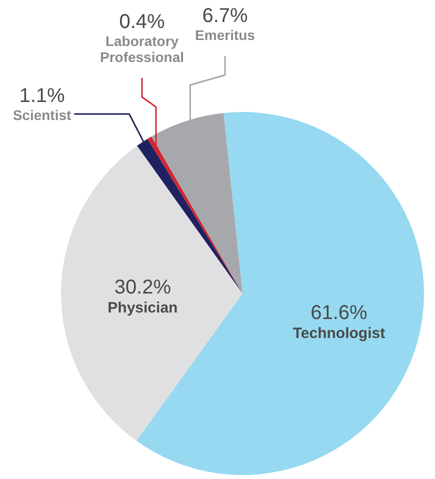 Image resolution: width=435 pixels, height=479 pixels. What do you see at coordinates (42, 115) in the screenshot?
I see `slice-label: Scientist` at bounding box center [42, 115].